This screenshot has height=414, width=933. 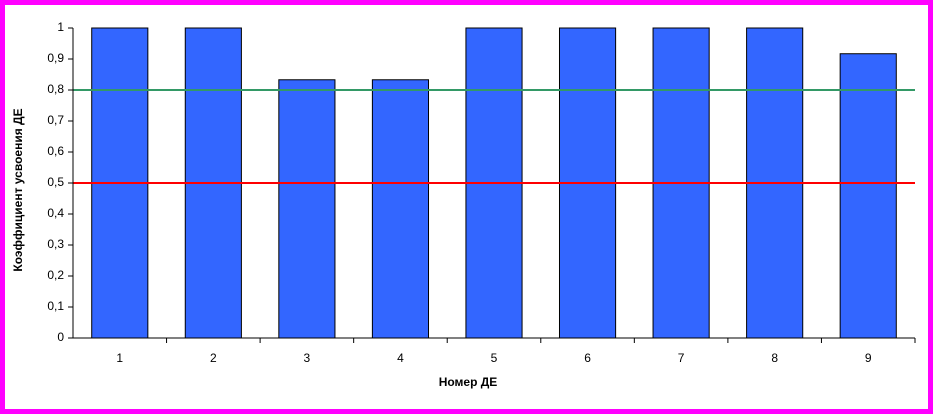 I want to click on x-tick-label: 8, so click(x=774, y=358).